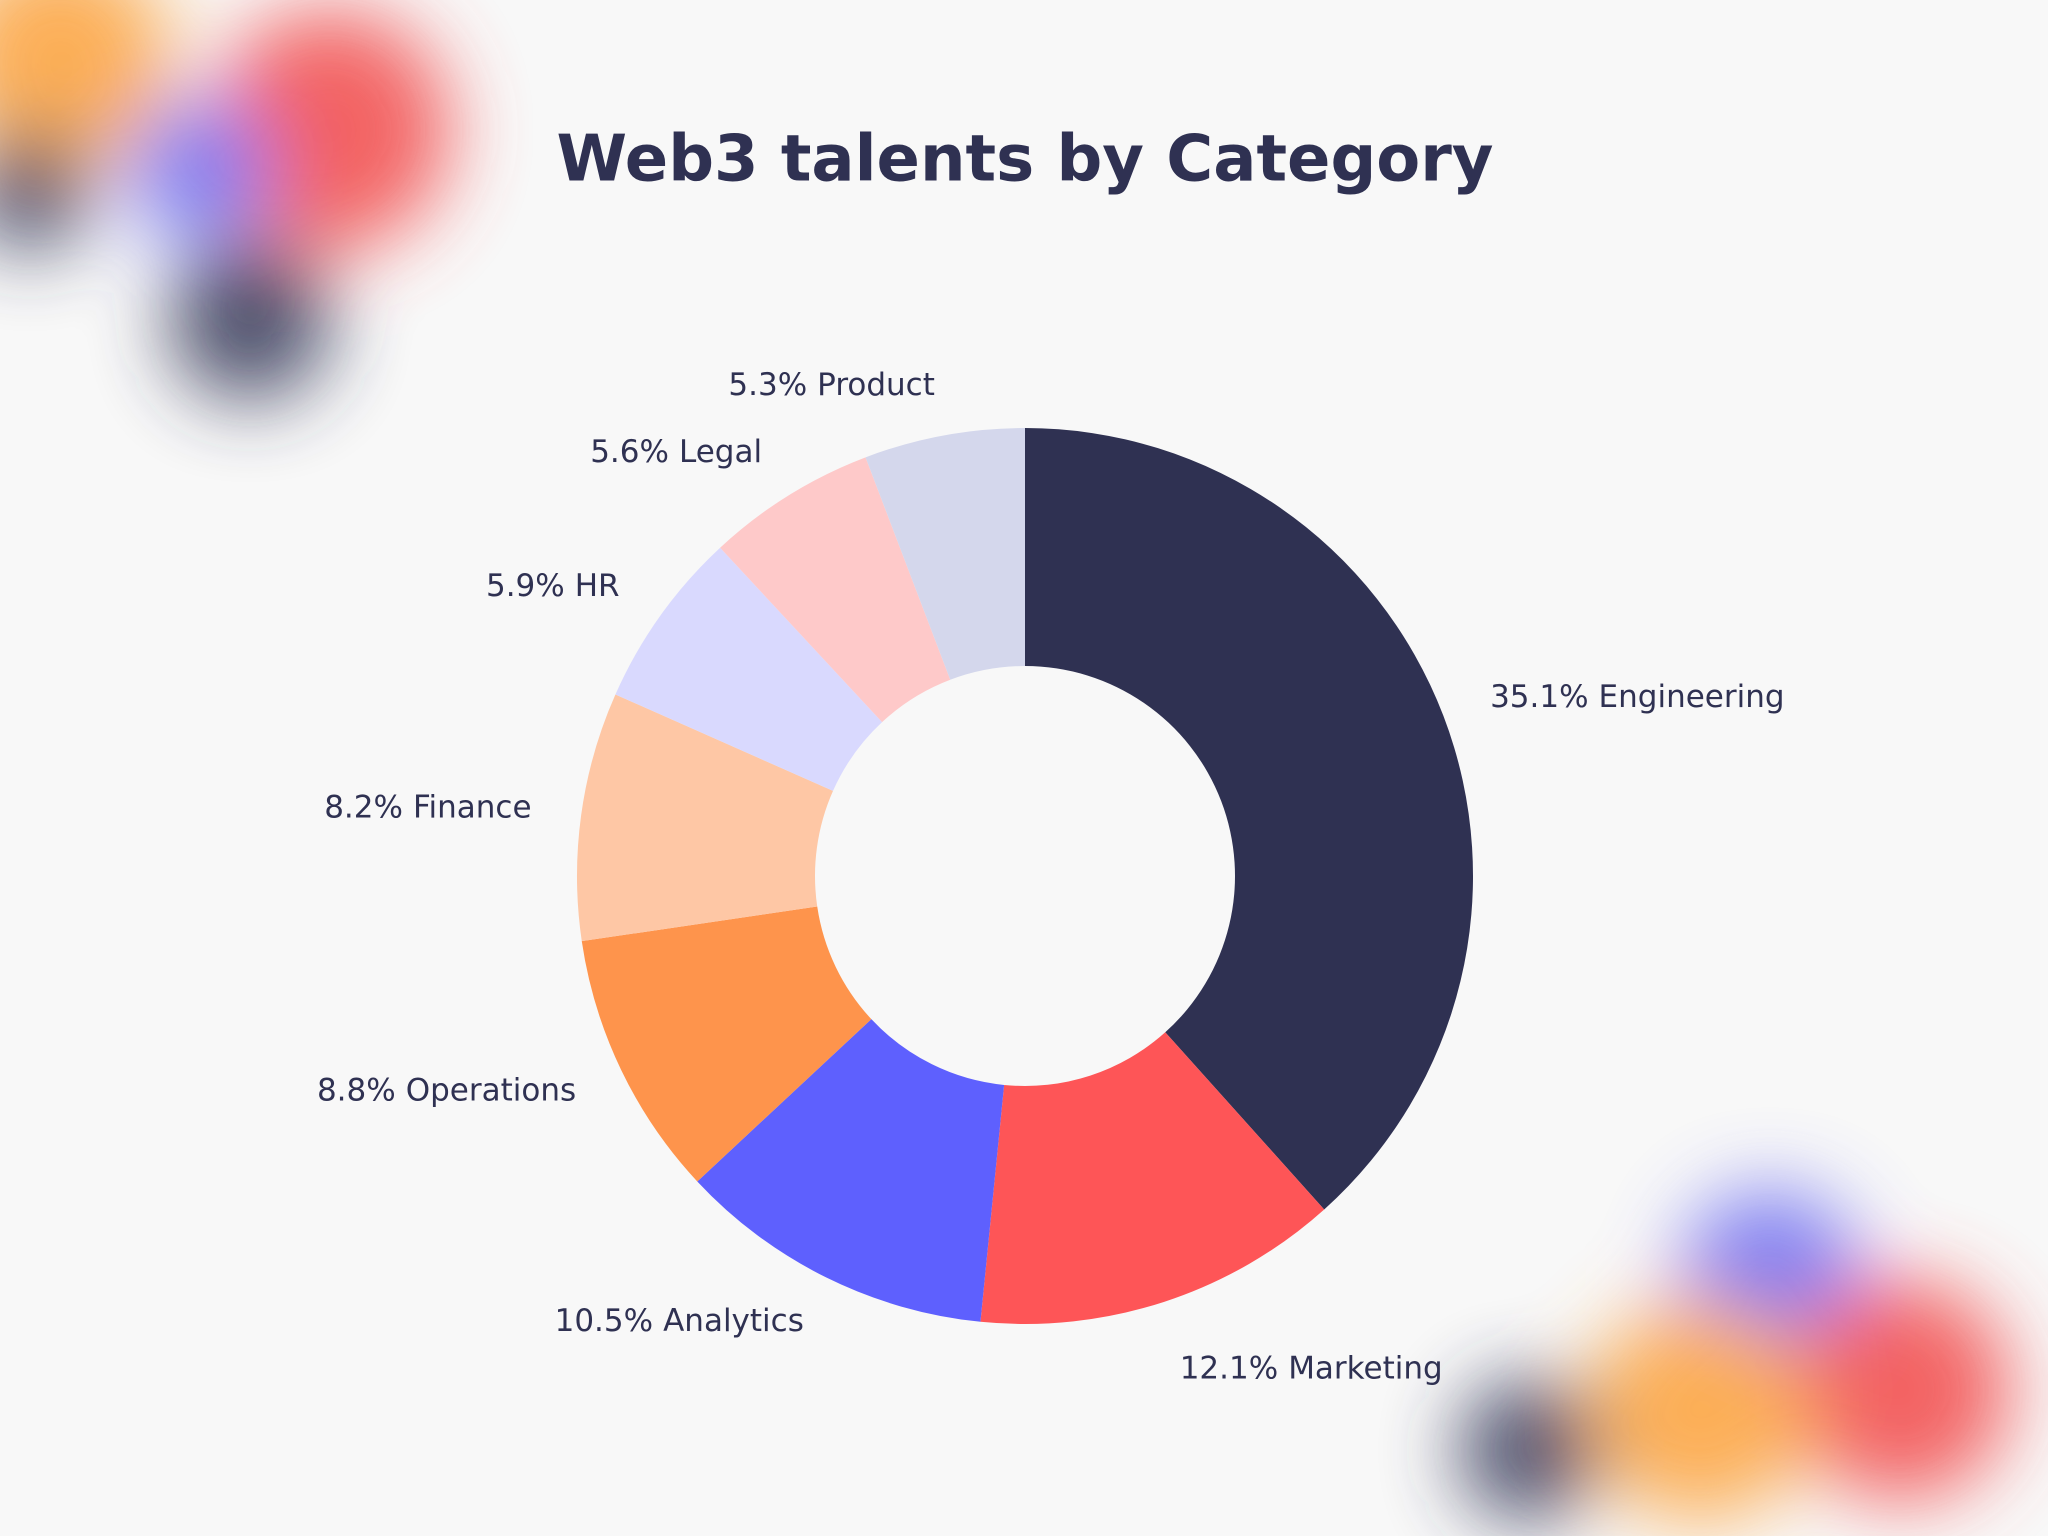 The width and height of the screenshot is (2048, 1536). What do you see at coordinates (676, 452) in the screenshot?
I see `slice-label: 5.6% Legal` at bounding box center [676, 452].